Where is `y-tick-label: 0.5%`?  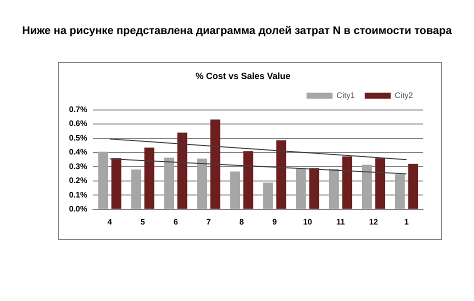
y-tick-label: 0.5% is located at coordinates (78, 137).